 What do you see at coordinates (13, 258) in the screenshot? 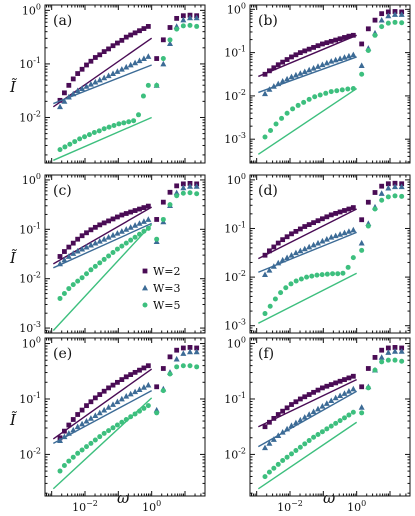
I see `y-axis-title-middle: Ĩ` at bounding box center [13, 258].